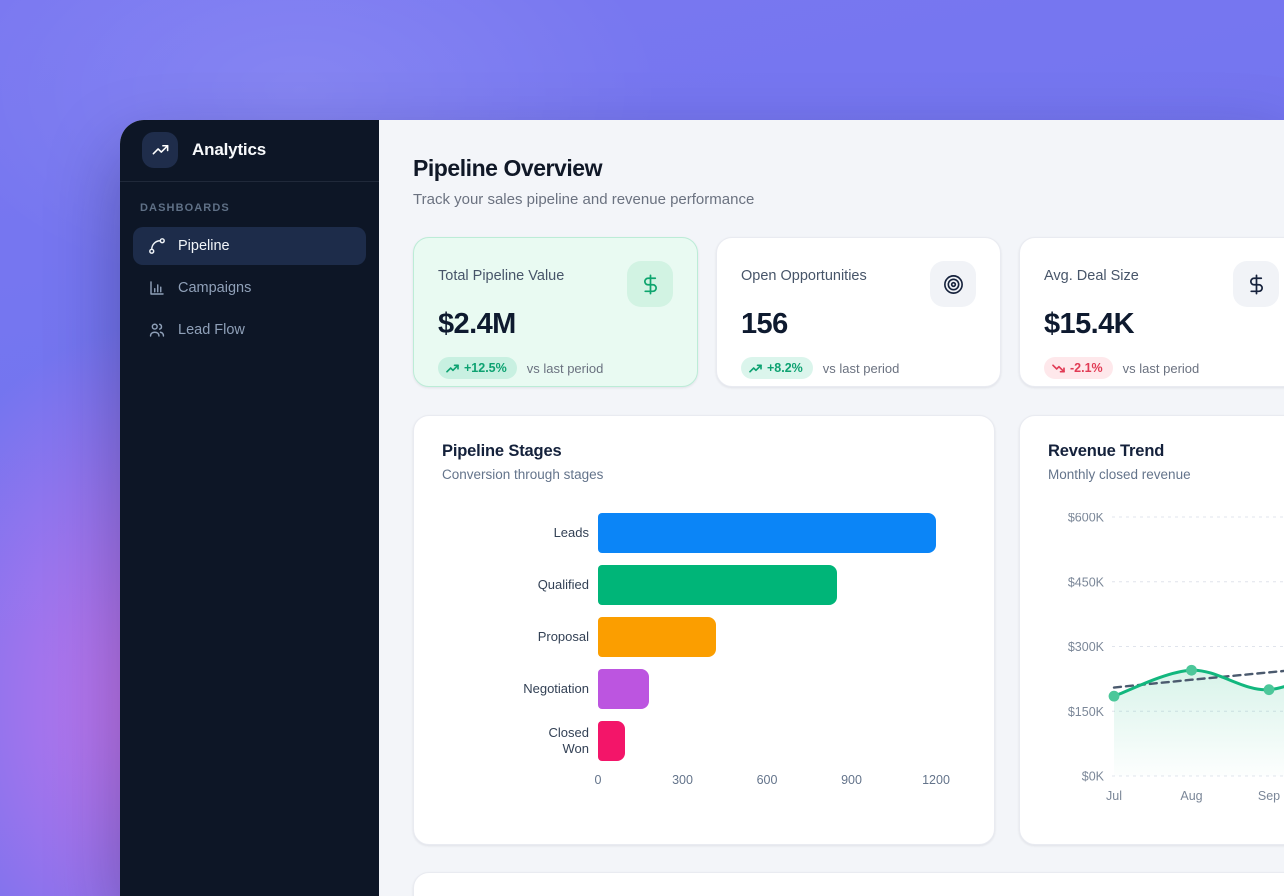 This screenshot has height=896, width=1284. I want to click on trend-dashed-line, so click(1198, 679).